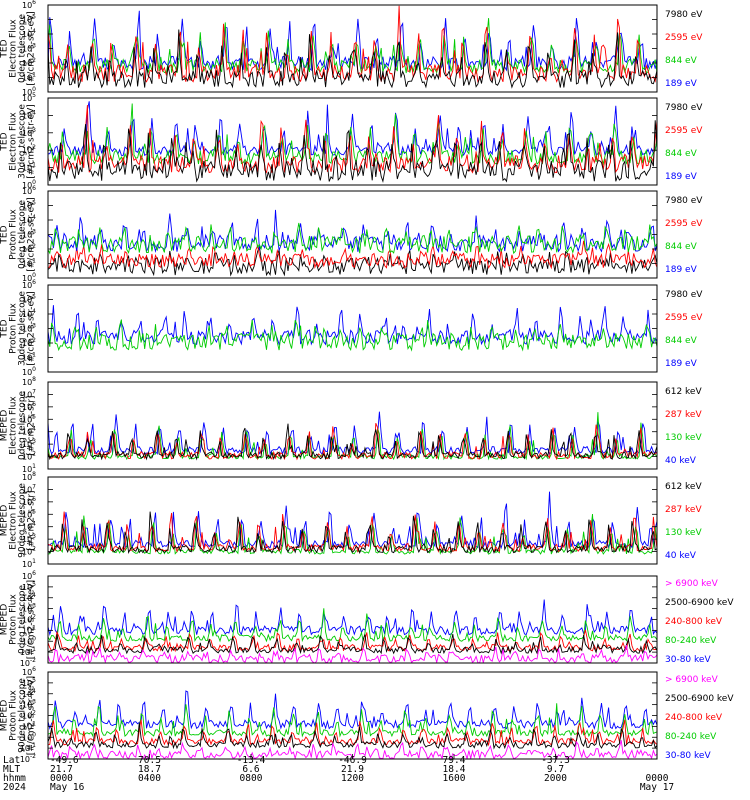  I want to click on y-axis-label: Electron Flux, so click(14, 48).